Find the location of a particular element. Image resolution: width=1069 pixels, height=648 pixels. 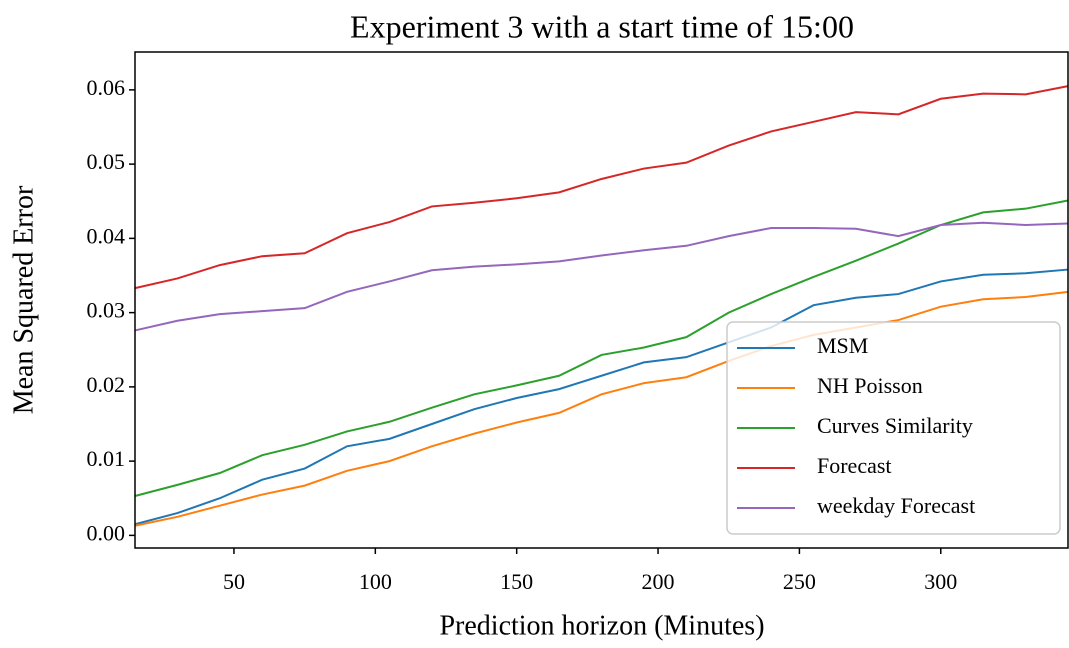

x-tick-label: 250 is located at coordinates (799, 581).